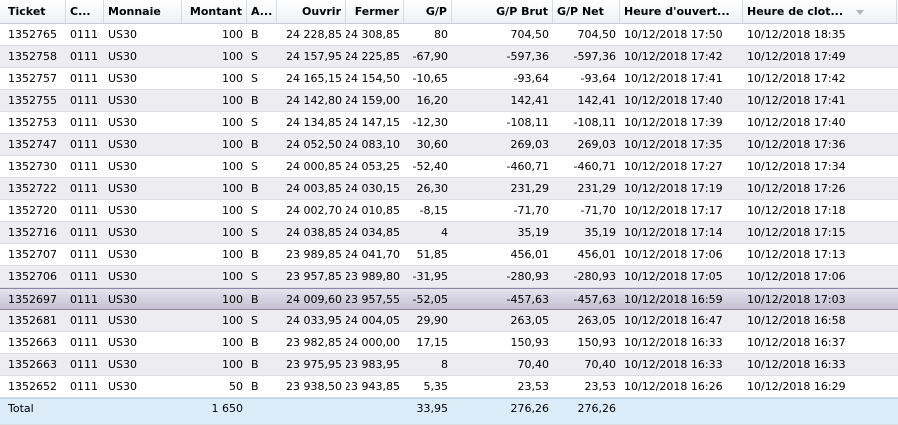 Image resolution: width=898 pixels, height=425 pixels. I want to click on total-label: Total, so click(34, 411).